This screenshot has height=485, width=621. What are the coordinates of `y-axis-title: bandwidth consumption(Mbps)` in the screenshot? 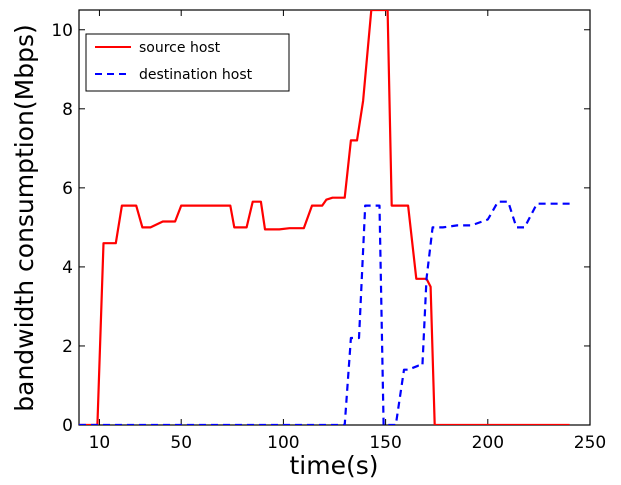 It's located at (24, 217).